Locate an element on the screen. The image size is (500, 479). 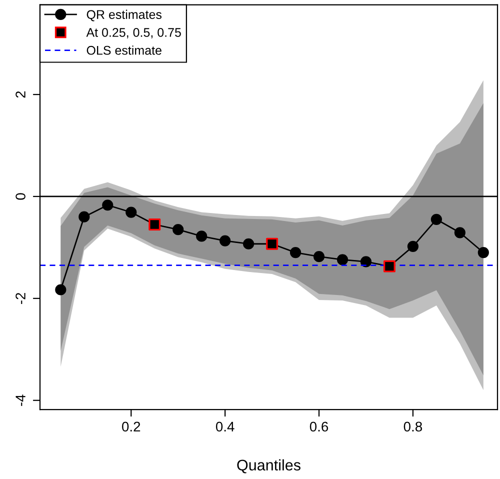
legend-label: At 0.25, 0.5, 0.75 is located at coordinates (133, 33).